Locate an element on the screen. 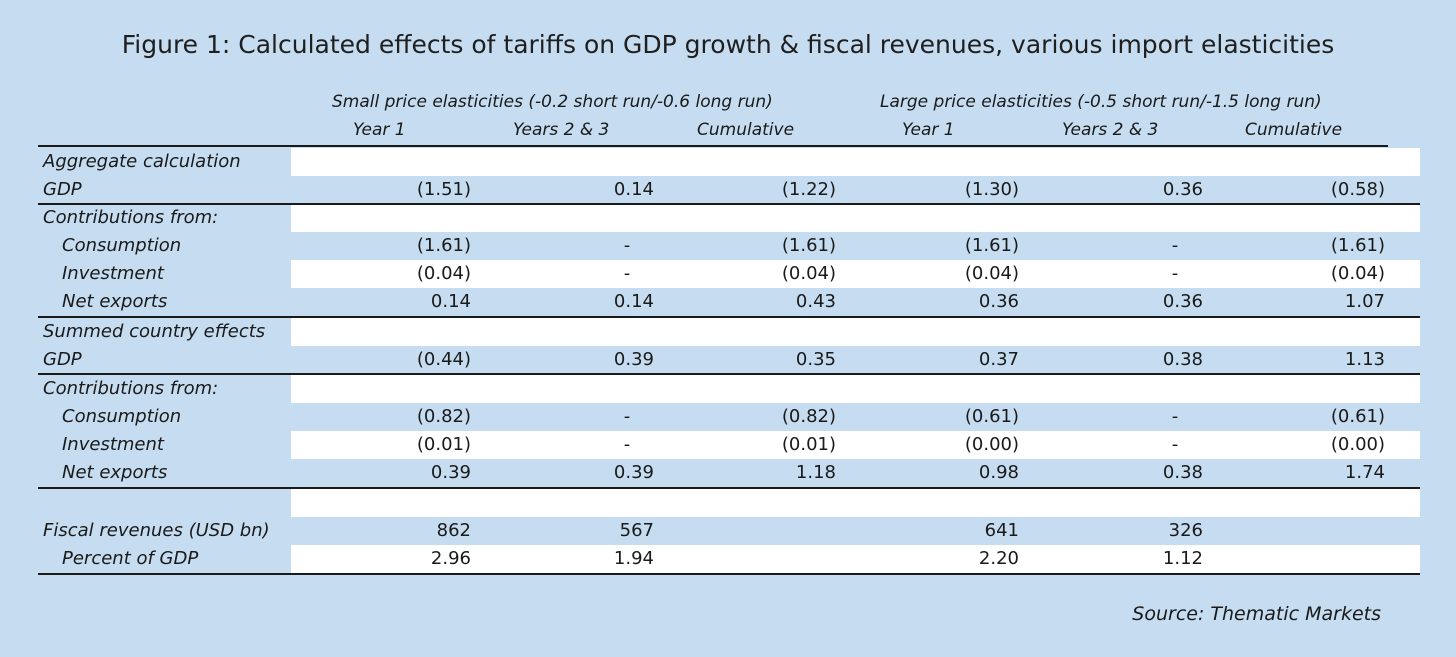 The height and width of the screenshot is (657, 1456). row-label: Aggregate calculation is located at coordinates (142, 161).